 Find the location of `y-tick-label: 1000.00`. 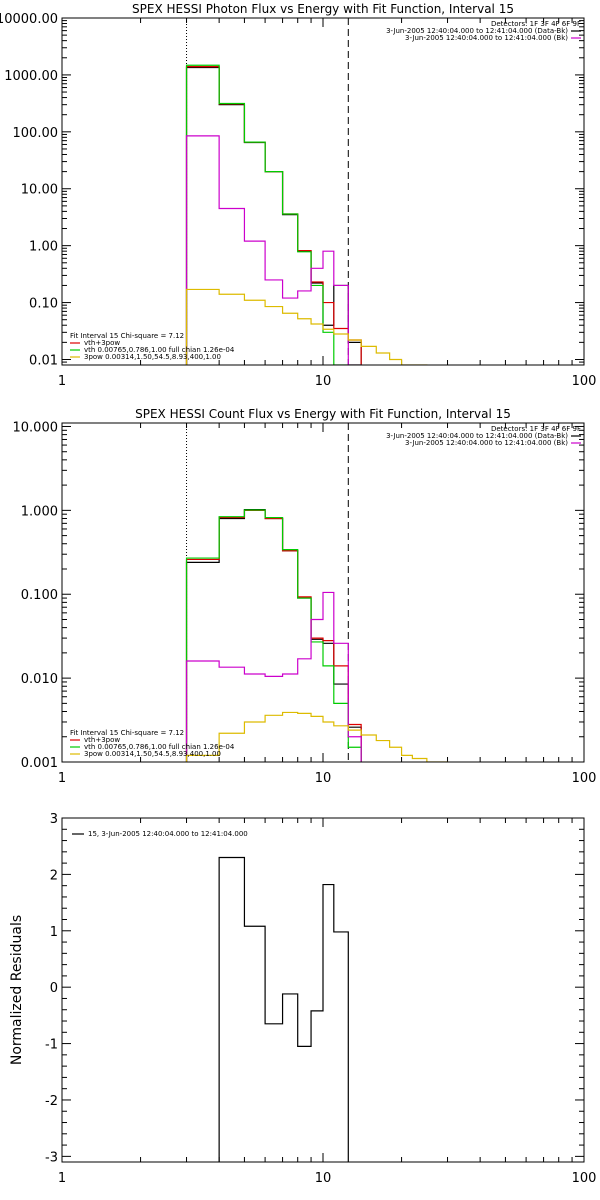

y-tick-label: 1000.00 is located at coordinates (31, 76).